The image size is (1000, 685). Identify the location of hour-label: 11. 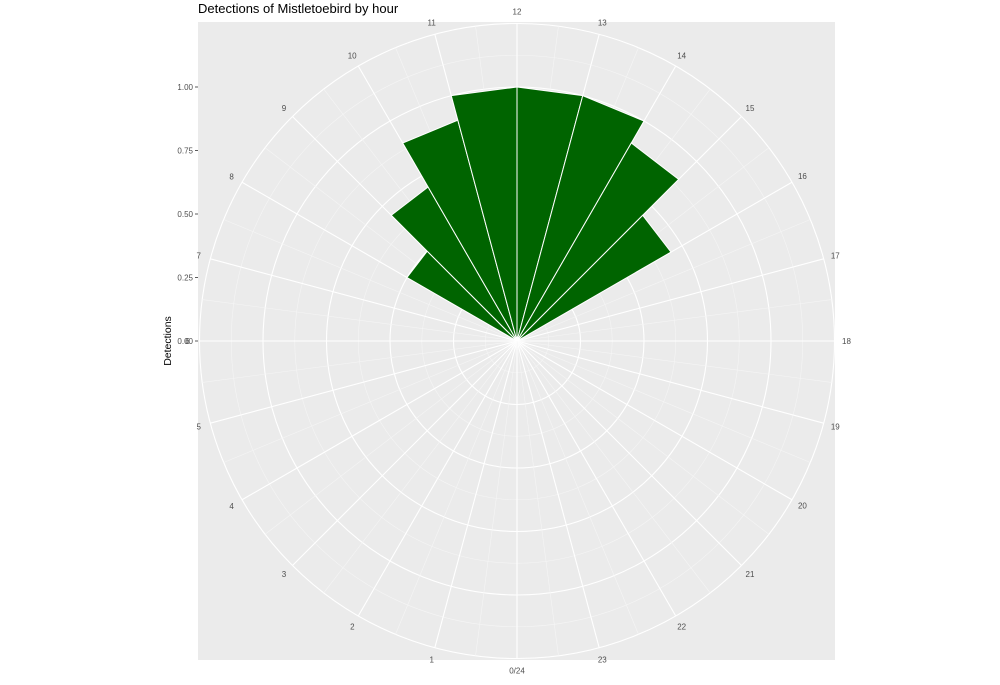
(432, 23).